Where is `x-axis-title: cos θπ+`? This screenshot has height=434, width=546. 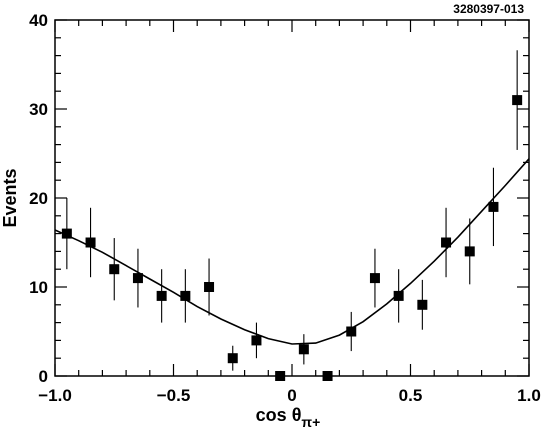
x-axis-title: cos θπ+ is located at coordinates (288, 417).